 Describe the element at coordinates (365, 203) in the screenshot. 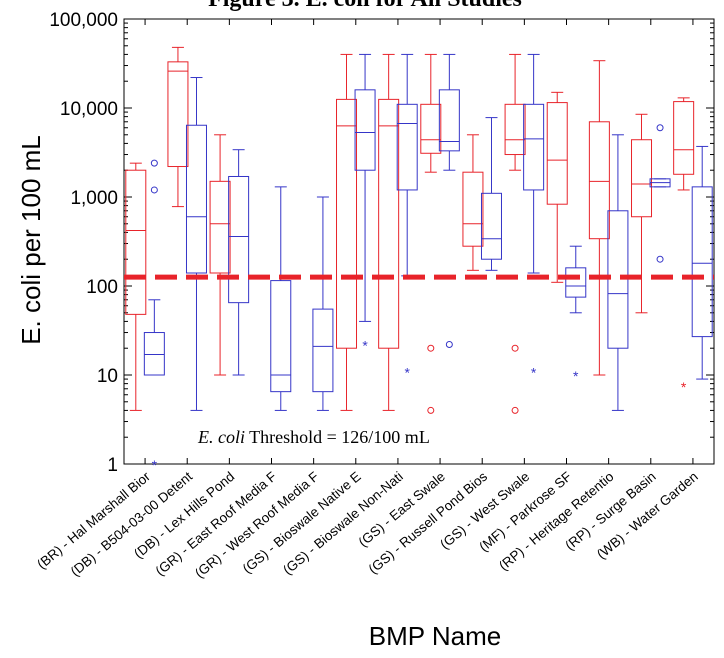

I see `effluent-box-5: *` at that location.